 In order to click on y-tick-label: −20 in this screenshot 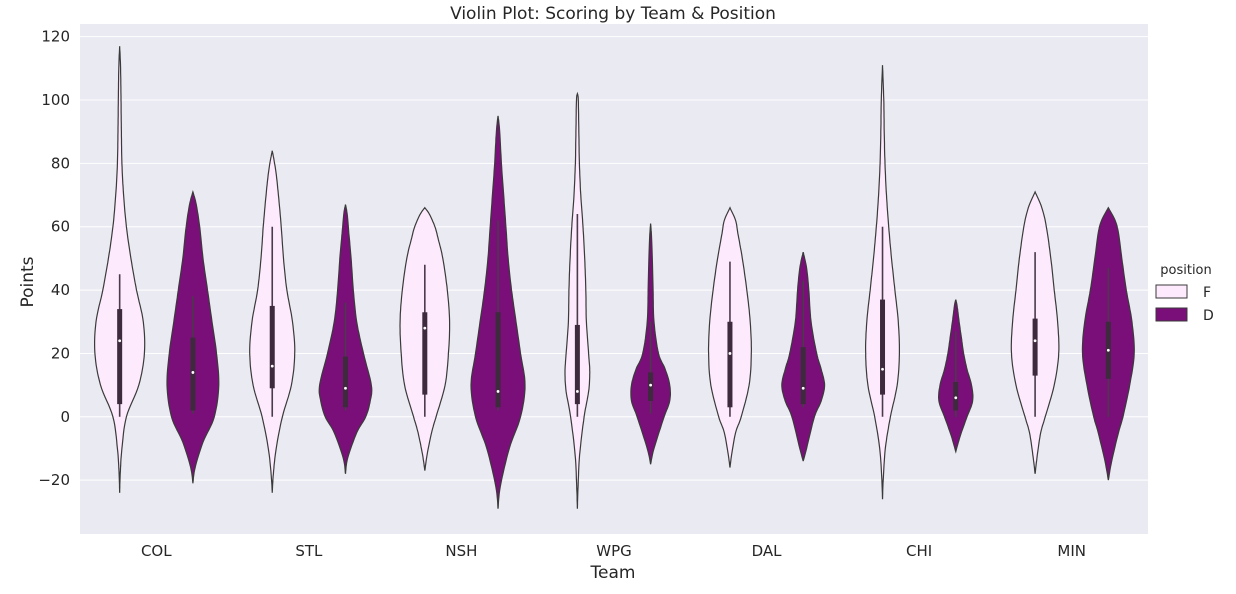, I will do `click(54, 480)`.